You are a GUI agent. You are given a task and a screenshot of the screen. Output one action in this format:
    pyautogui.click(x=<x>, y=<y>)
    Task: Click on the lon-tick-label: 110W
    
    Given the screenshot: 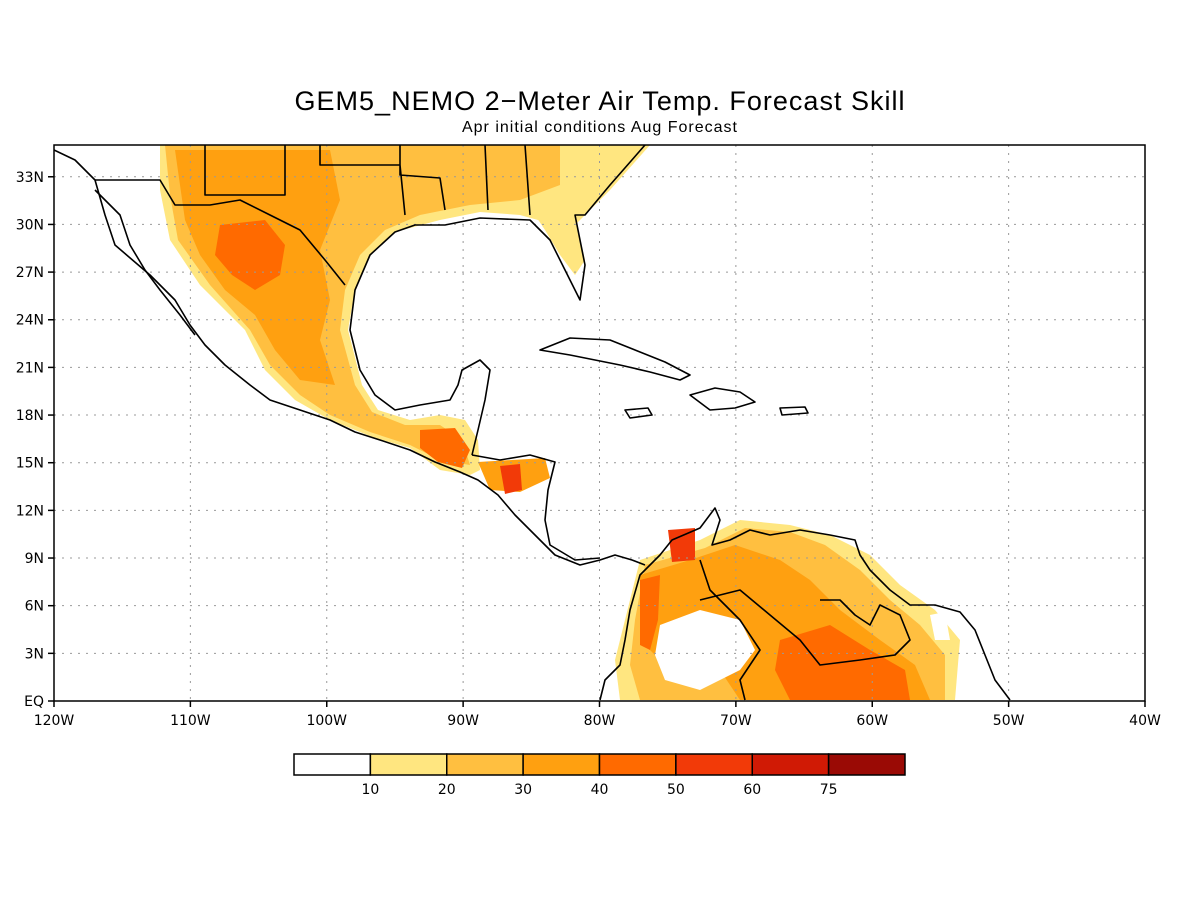 What is the action you would take?
    pyautogui.click(x=190, y=721)
    